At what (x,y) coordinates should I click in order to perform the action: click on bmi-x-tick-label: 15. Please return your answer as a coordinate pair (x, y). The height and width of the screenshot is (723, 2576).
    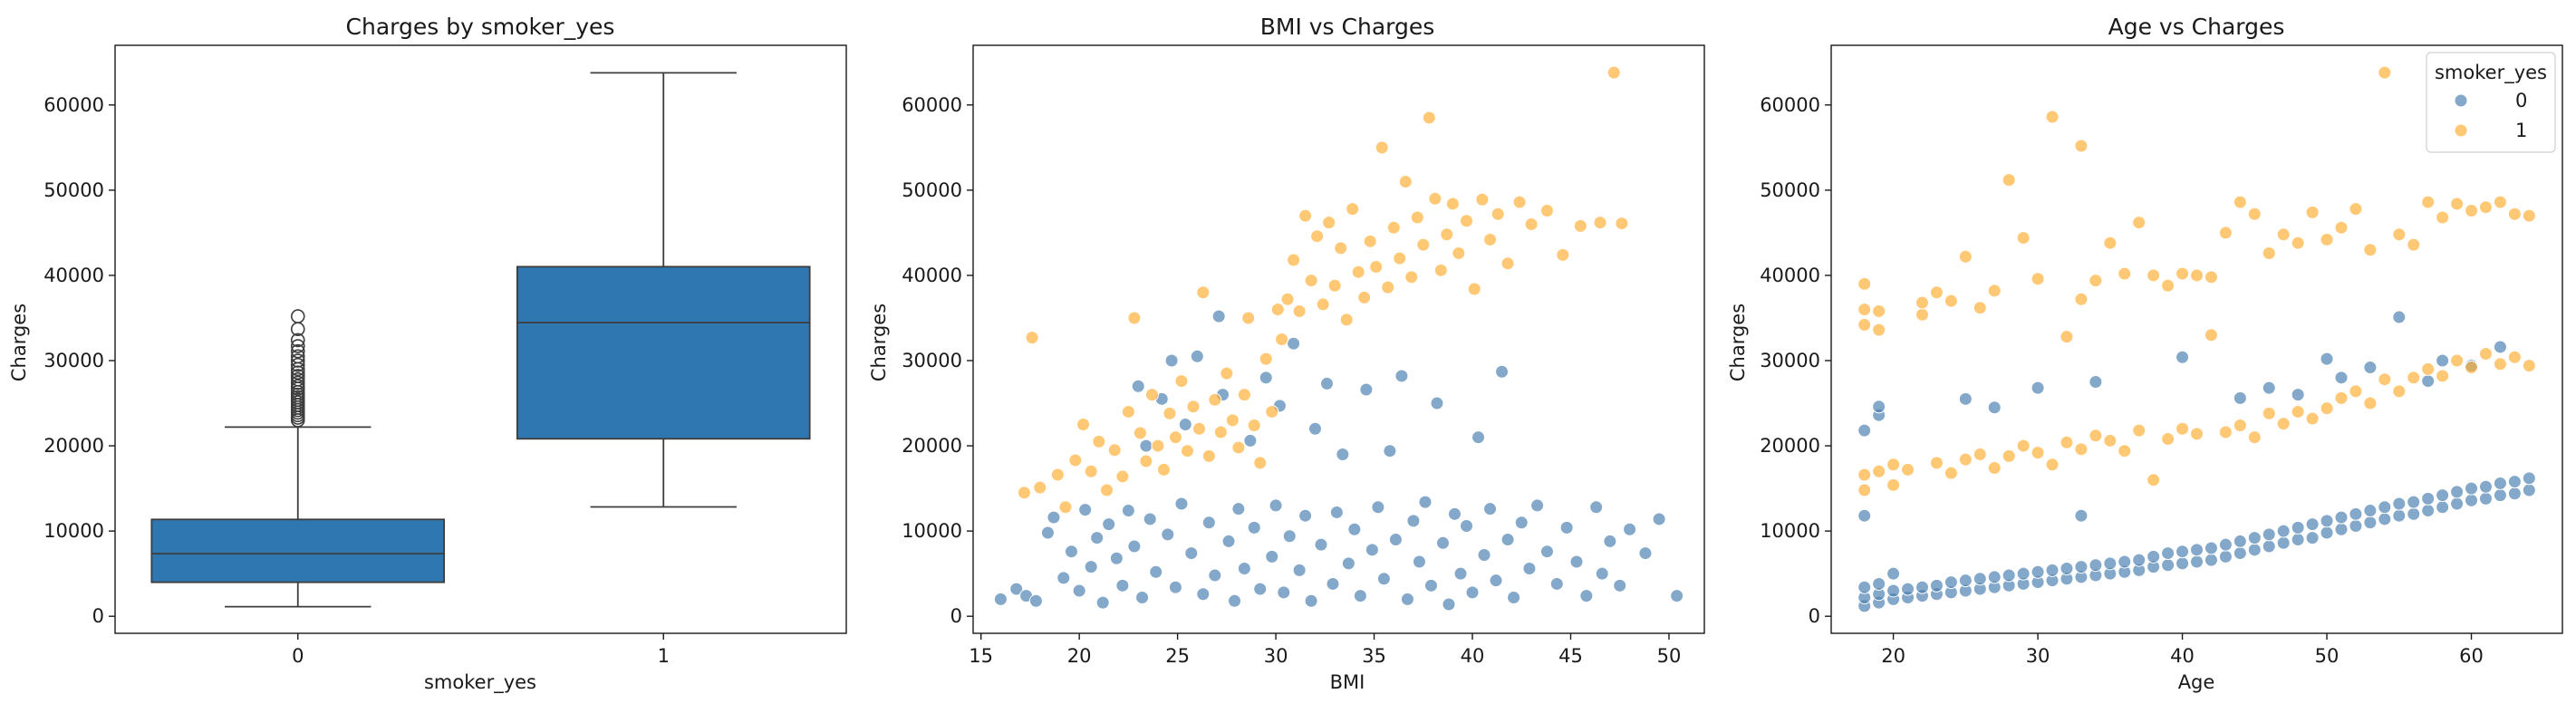
    Looking at the image, I should click on (981, 656).